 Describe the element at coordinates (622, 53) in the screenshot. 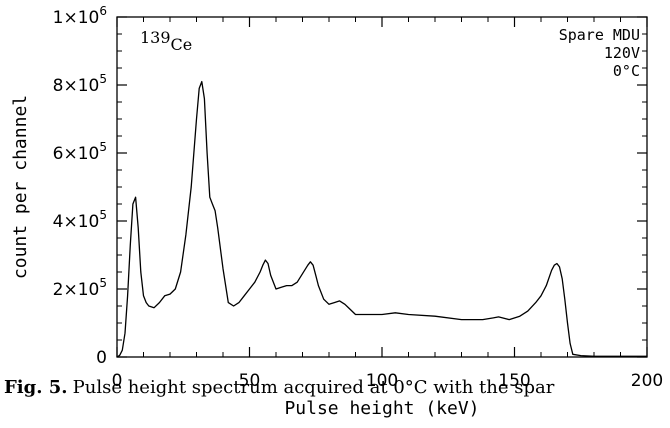

I see `annotation-line-2: 120V` at that location.